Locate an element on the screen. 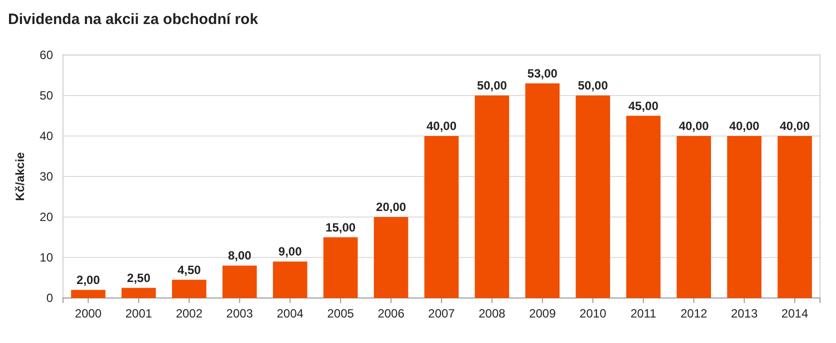 This screenshot has width=836, height=343. x-tick-label: 2011 is located at coordinates (643, 313).